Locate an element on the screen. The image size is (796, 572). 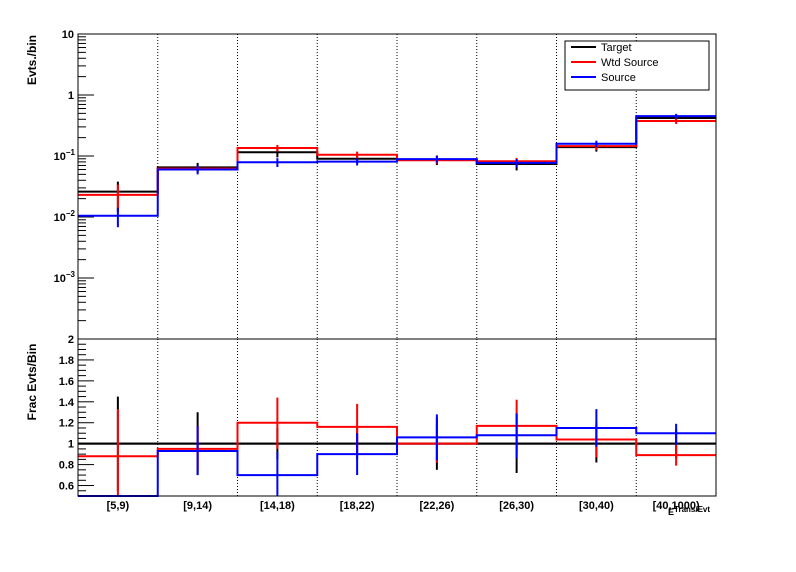
legend-entry-source: Source is located at coordinates (603, 78).